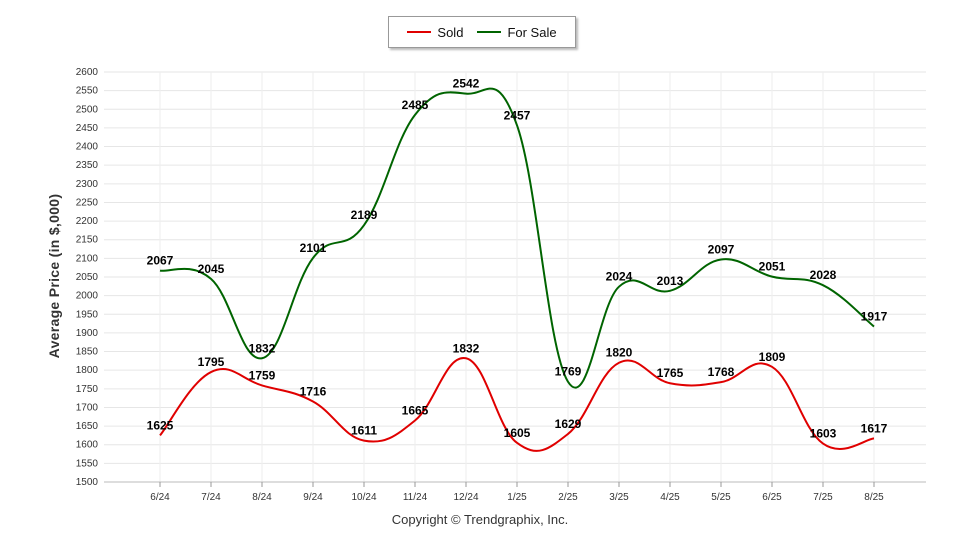  Describe the element at coordinates (211, 497) in the screenshot. I see `x-tick-label: 7/24` at that location.